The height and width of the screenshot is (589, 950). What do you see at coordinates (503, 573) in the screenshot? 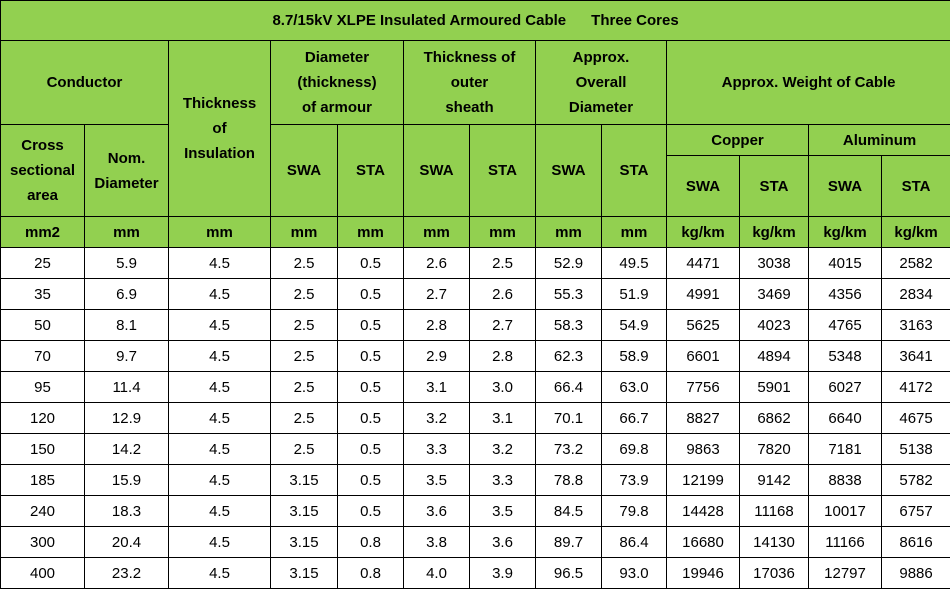
I see `table-cell: 3.9` at bounding box center [503, 573].